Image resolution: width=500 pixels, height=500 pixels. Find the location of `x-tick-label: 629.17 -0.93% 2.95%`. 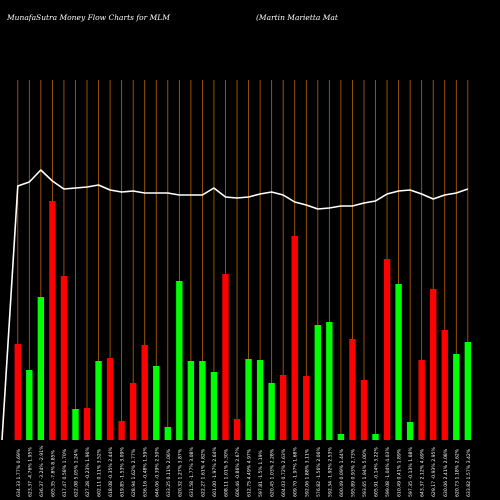

x-tick-label: 629.17 -0.93% 2.95% is located at coordinates (434, 472).